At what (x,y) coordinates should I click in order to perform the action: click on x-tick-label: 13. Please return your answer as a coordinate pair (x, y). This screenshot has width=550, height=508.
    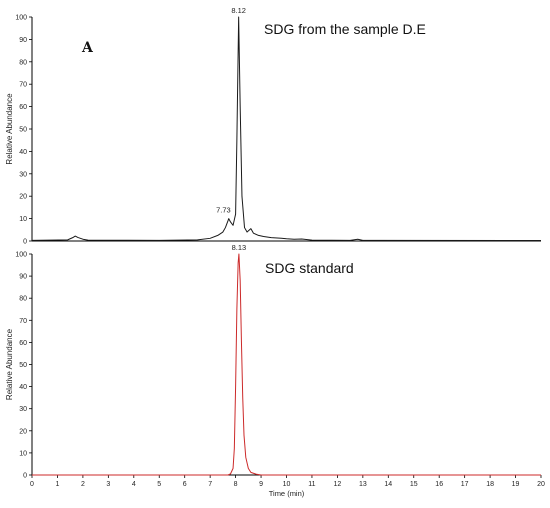
    Looking at the image, I should click on (363, 484).